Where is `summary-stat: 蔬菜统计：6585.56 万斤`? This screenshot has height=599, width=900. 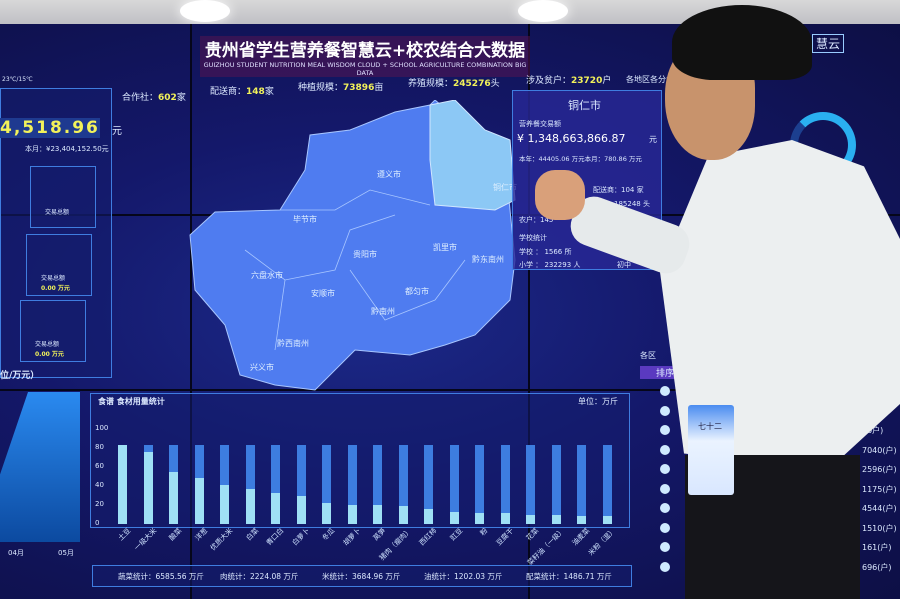 summary-stat: 蔬菜统计：6585.56 万斤 is located at coordinates (161, 576).